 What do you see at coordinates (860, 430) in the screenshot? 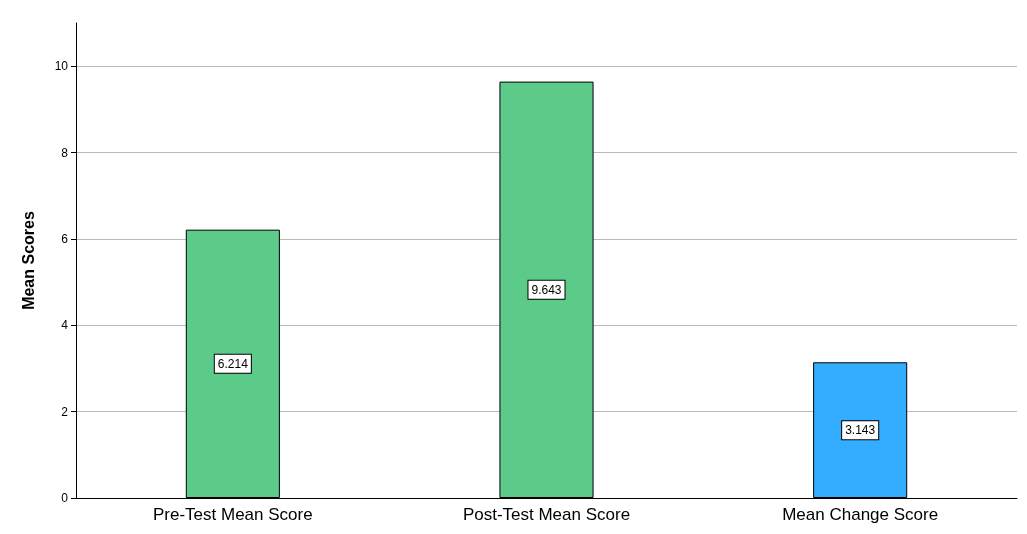
I see `data-label: 3.143` at bounding box center [860, 430].